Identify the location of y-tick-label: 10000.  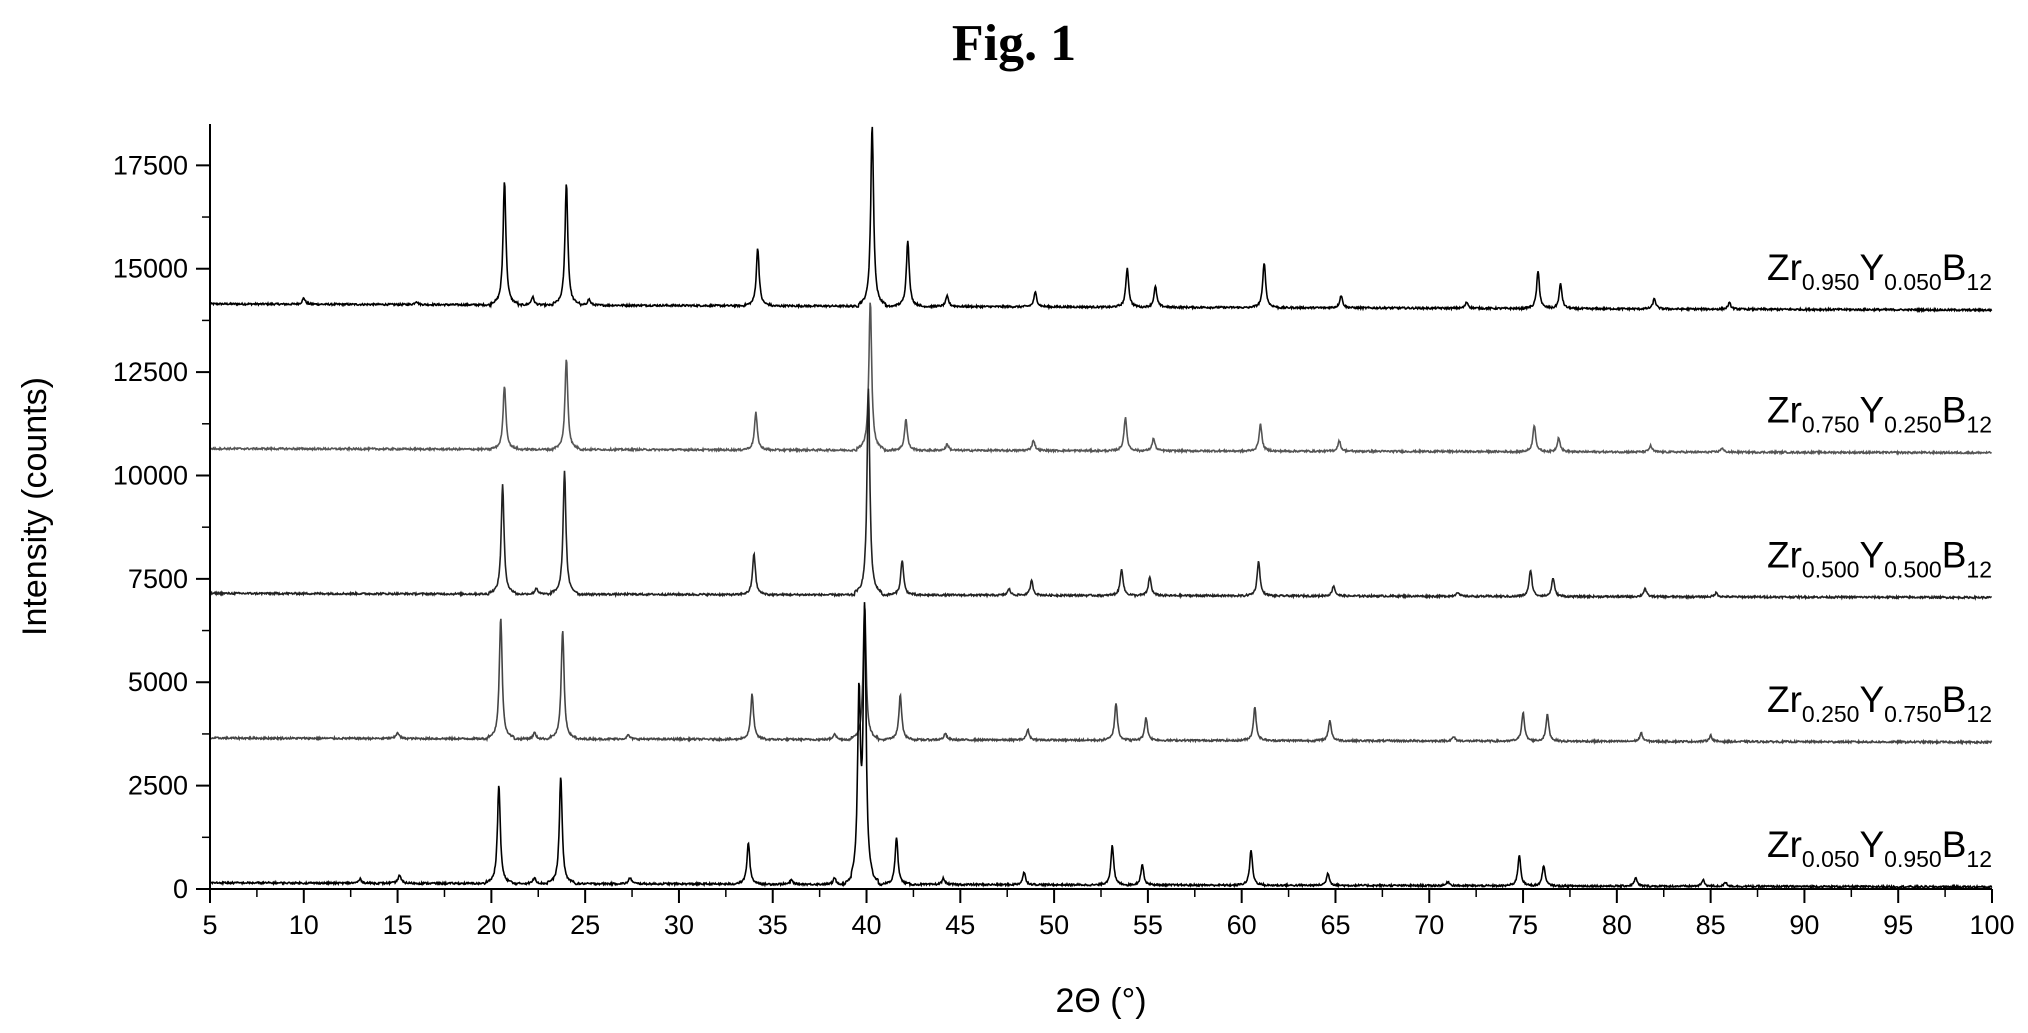
(150, 475).